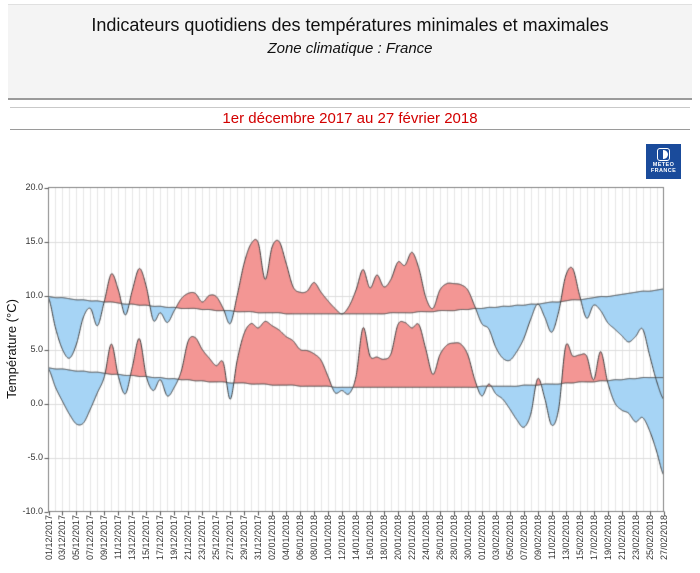 This screenshot has width=700, height=573. Describe the element at coordinates (300, 538) in the screenshot. I see `x-tick-label: 06/01/2018` at that location.